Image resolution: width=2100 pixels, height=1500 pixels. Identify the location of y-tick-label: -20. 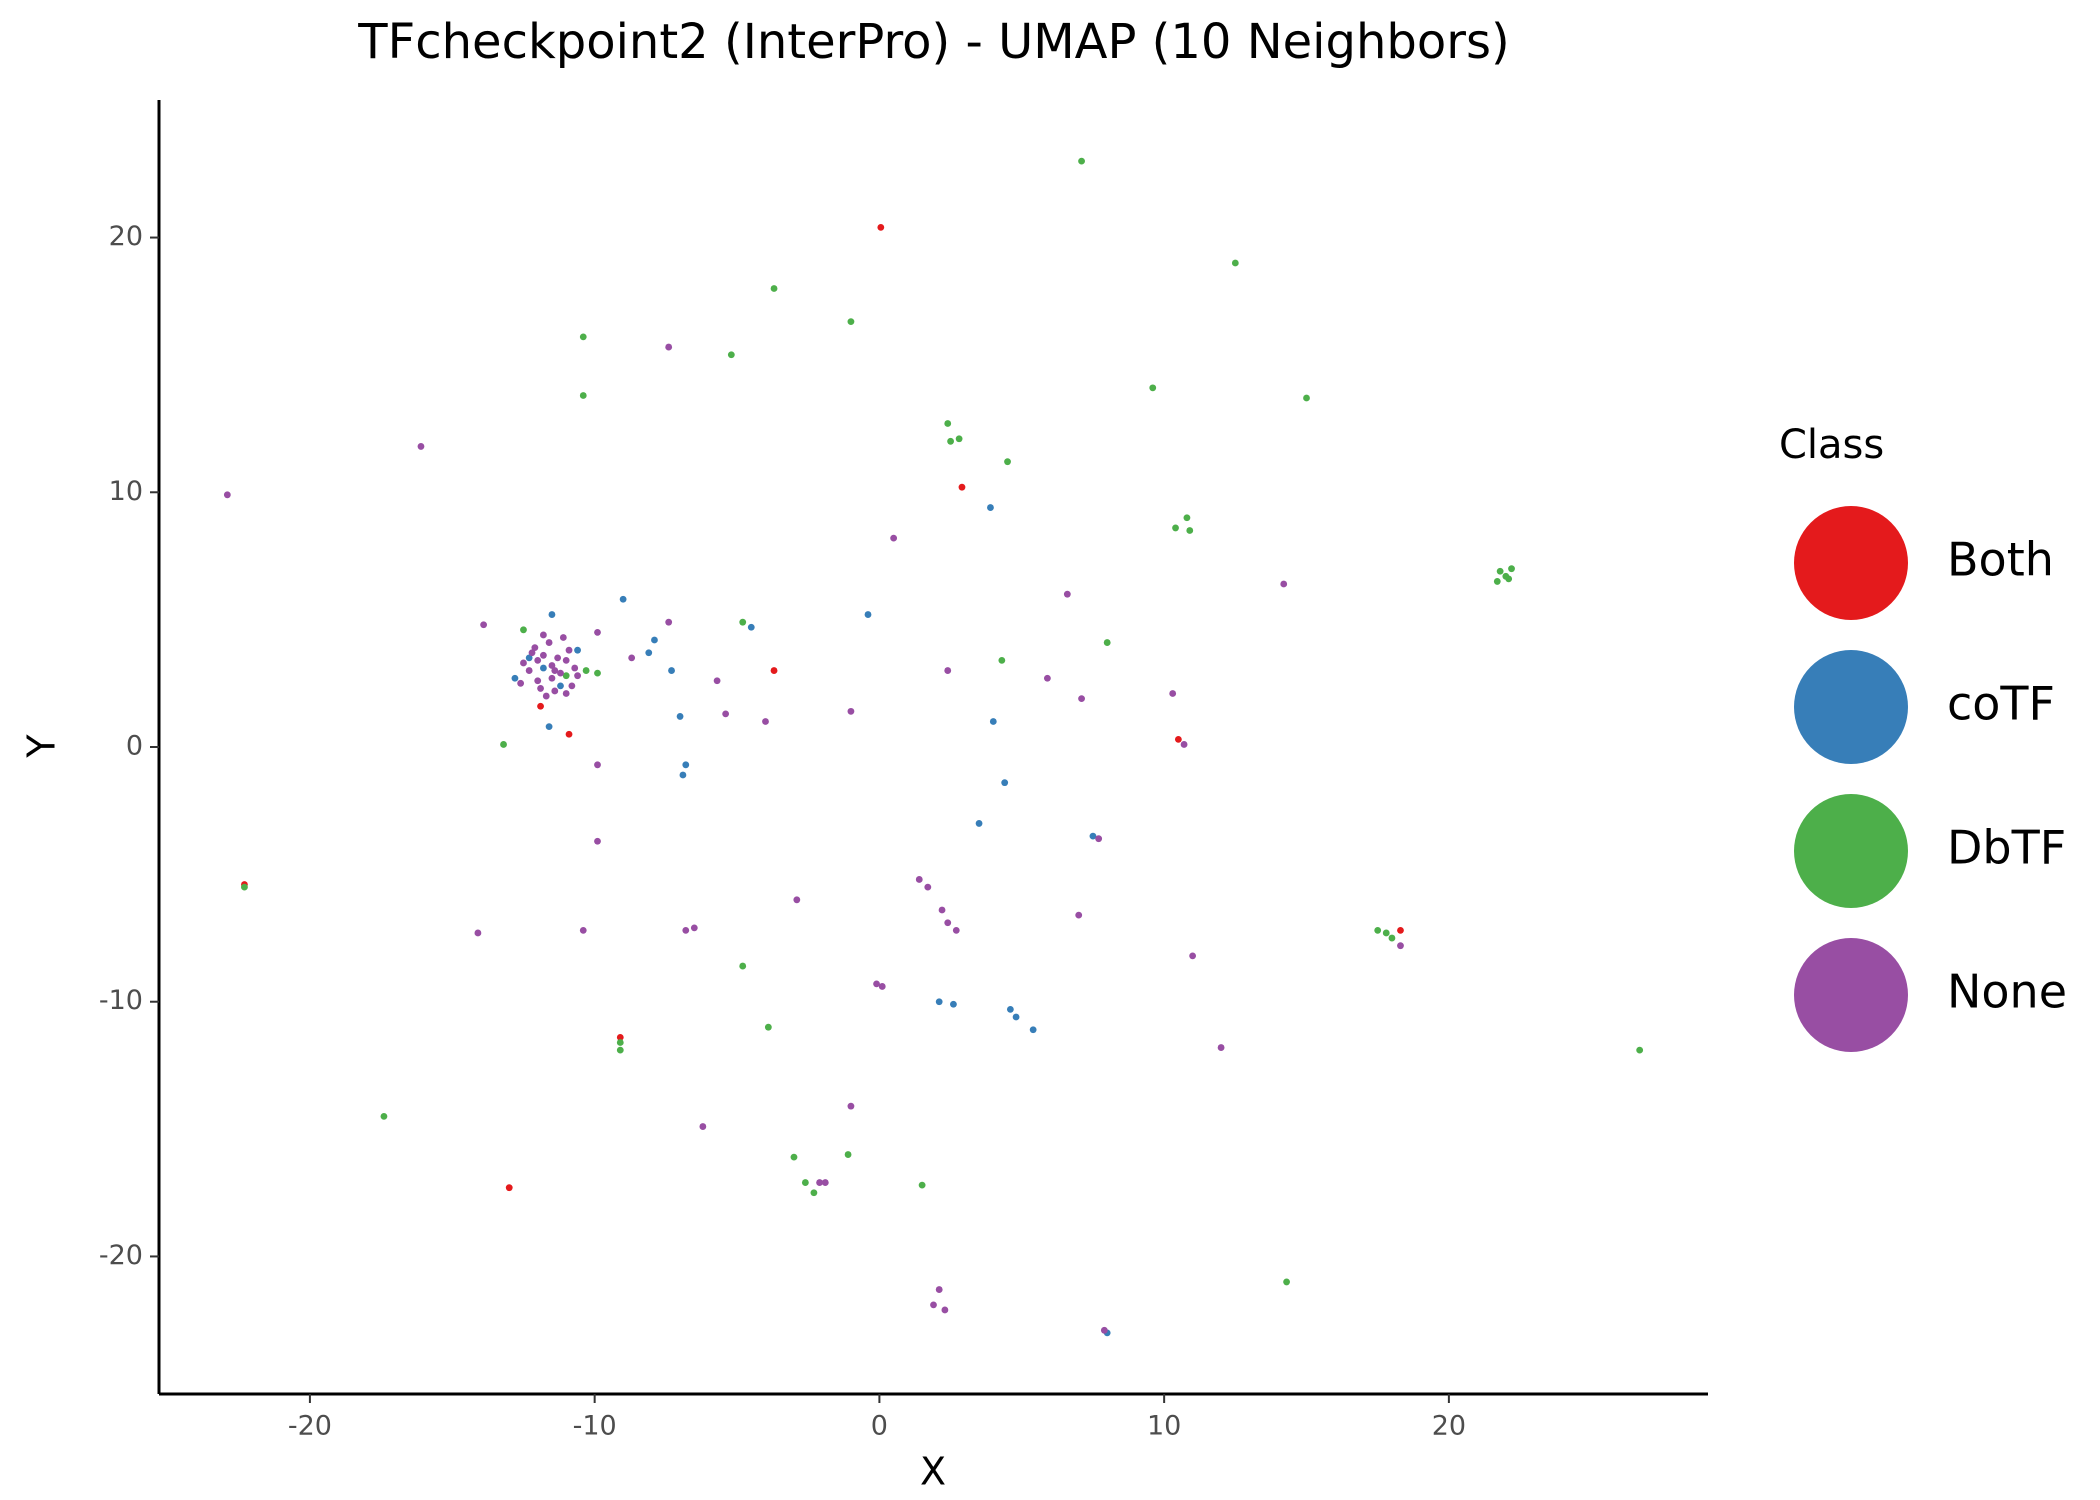
(121, 1255).